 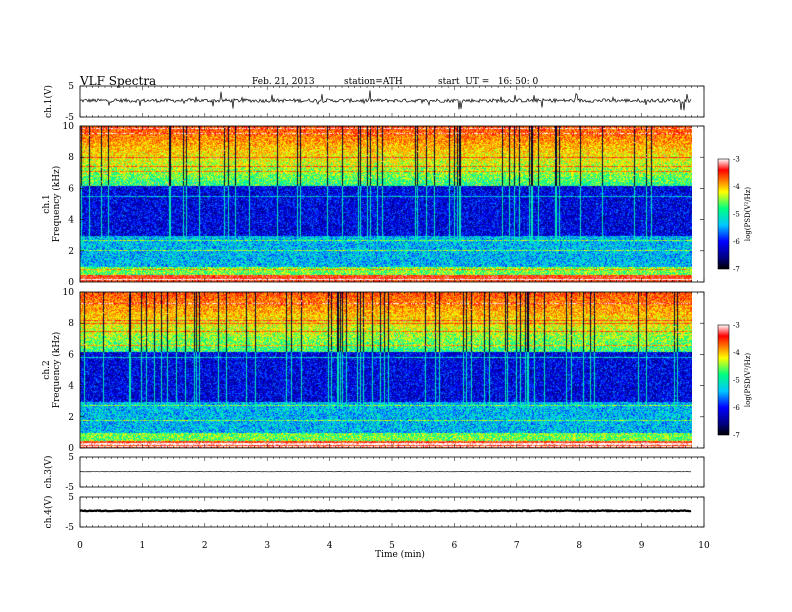 What do you see at coordinates (205, 546) in the screenshot?
I see `x-tick-label: 2` at bounding box center [205, 546].